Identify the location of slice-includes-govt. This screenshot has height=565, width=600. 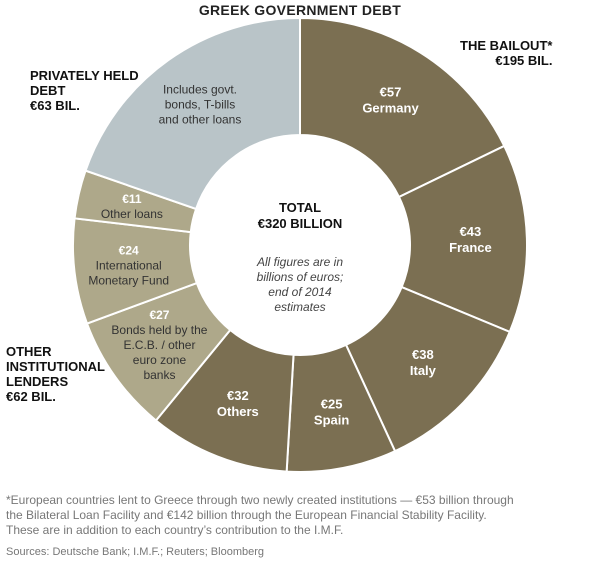
(192, 113).